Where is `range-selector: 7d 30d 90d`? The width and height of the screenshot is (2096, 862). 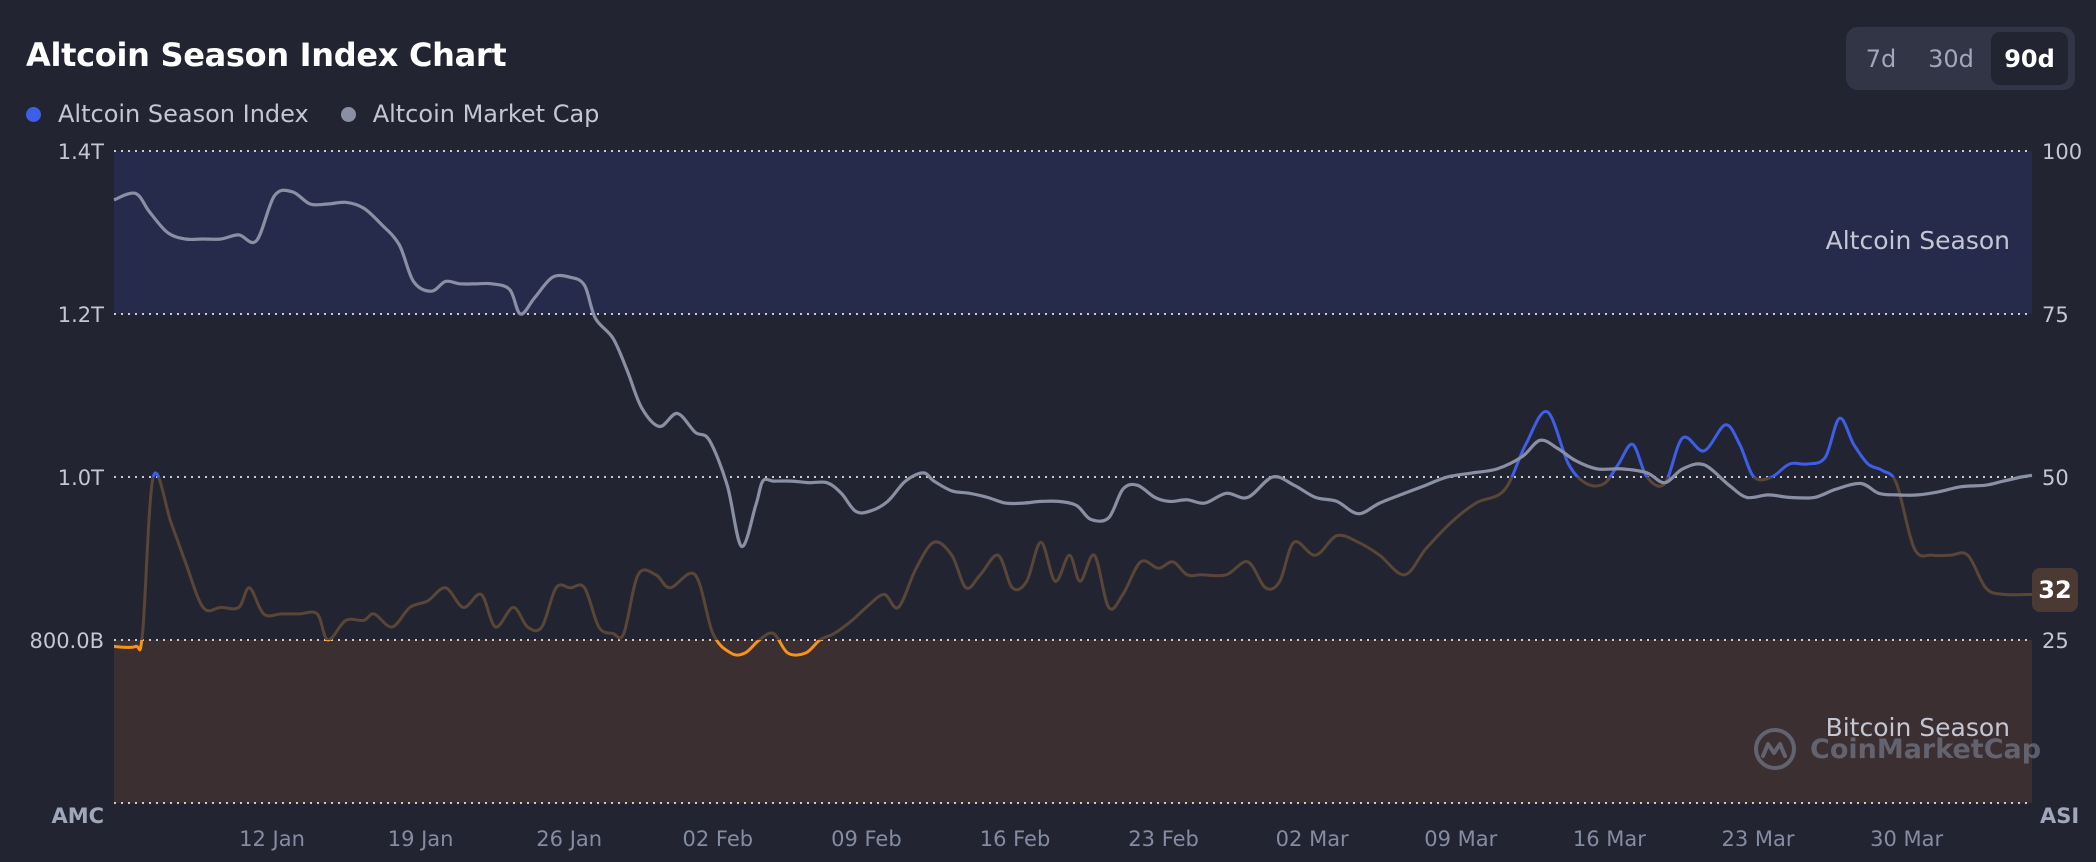 range-selector: 7d 30d 90d is located at coordinates (1960, 58).